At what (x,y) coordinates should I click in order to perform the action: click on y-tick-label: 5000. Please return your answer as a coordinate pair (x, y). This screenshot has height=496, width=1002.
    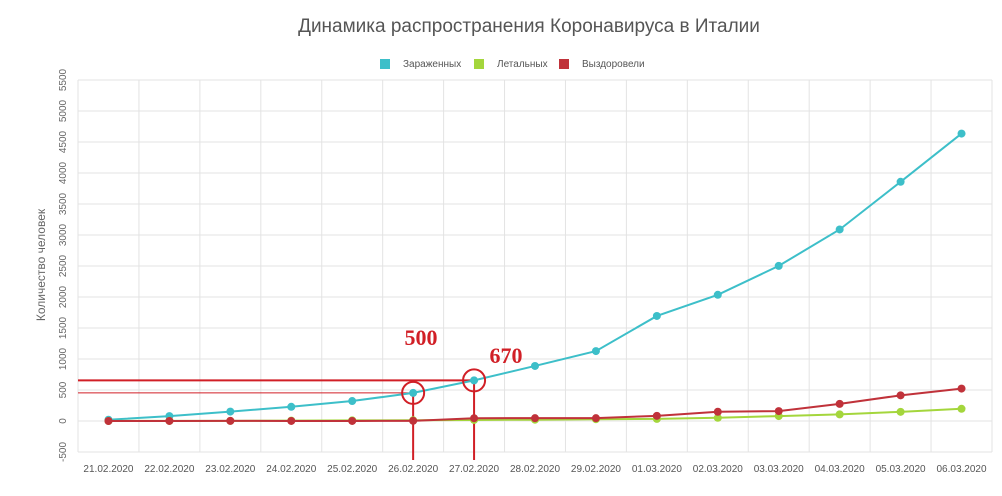
    Looking at the image, I should click on (63, 110).